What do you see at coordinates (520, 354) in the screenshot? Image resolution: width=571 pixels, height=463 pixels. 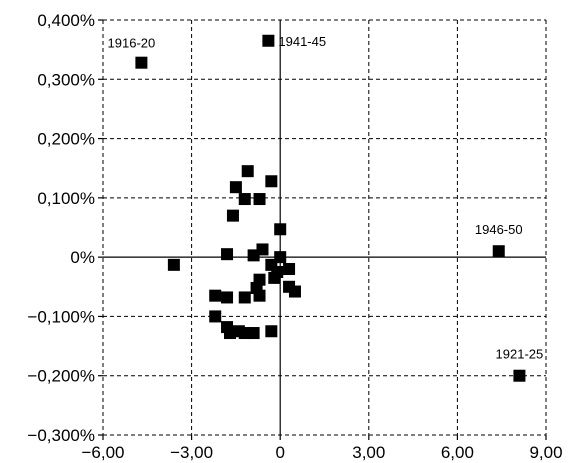 I see `point-annotation: 1921-25` at bounding box center [520, 354].